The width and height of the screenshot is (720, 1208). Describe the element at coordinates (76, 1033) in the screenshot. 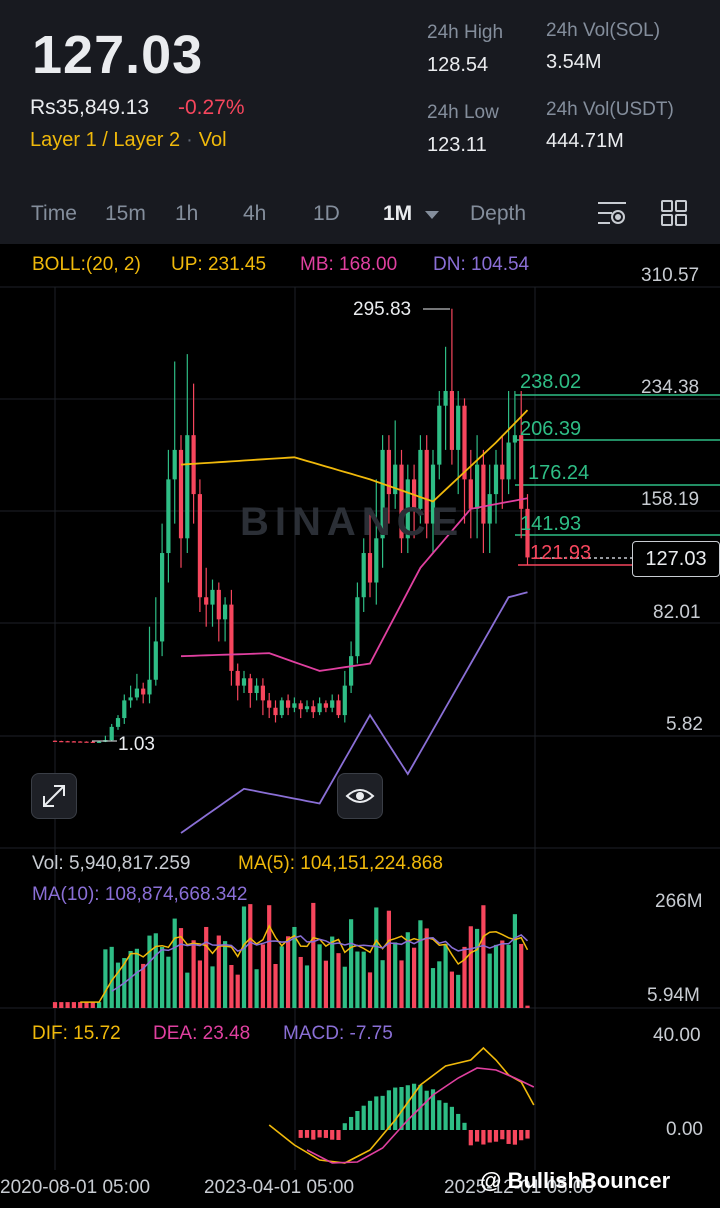

I see `dif-label: DIF: 15.72` at that location.